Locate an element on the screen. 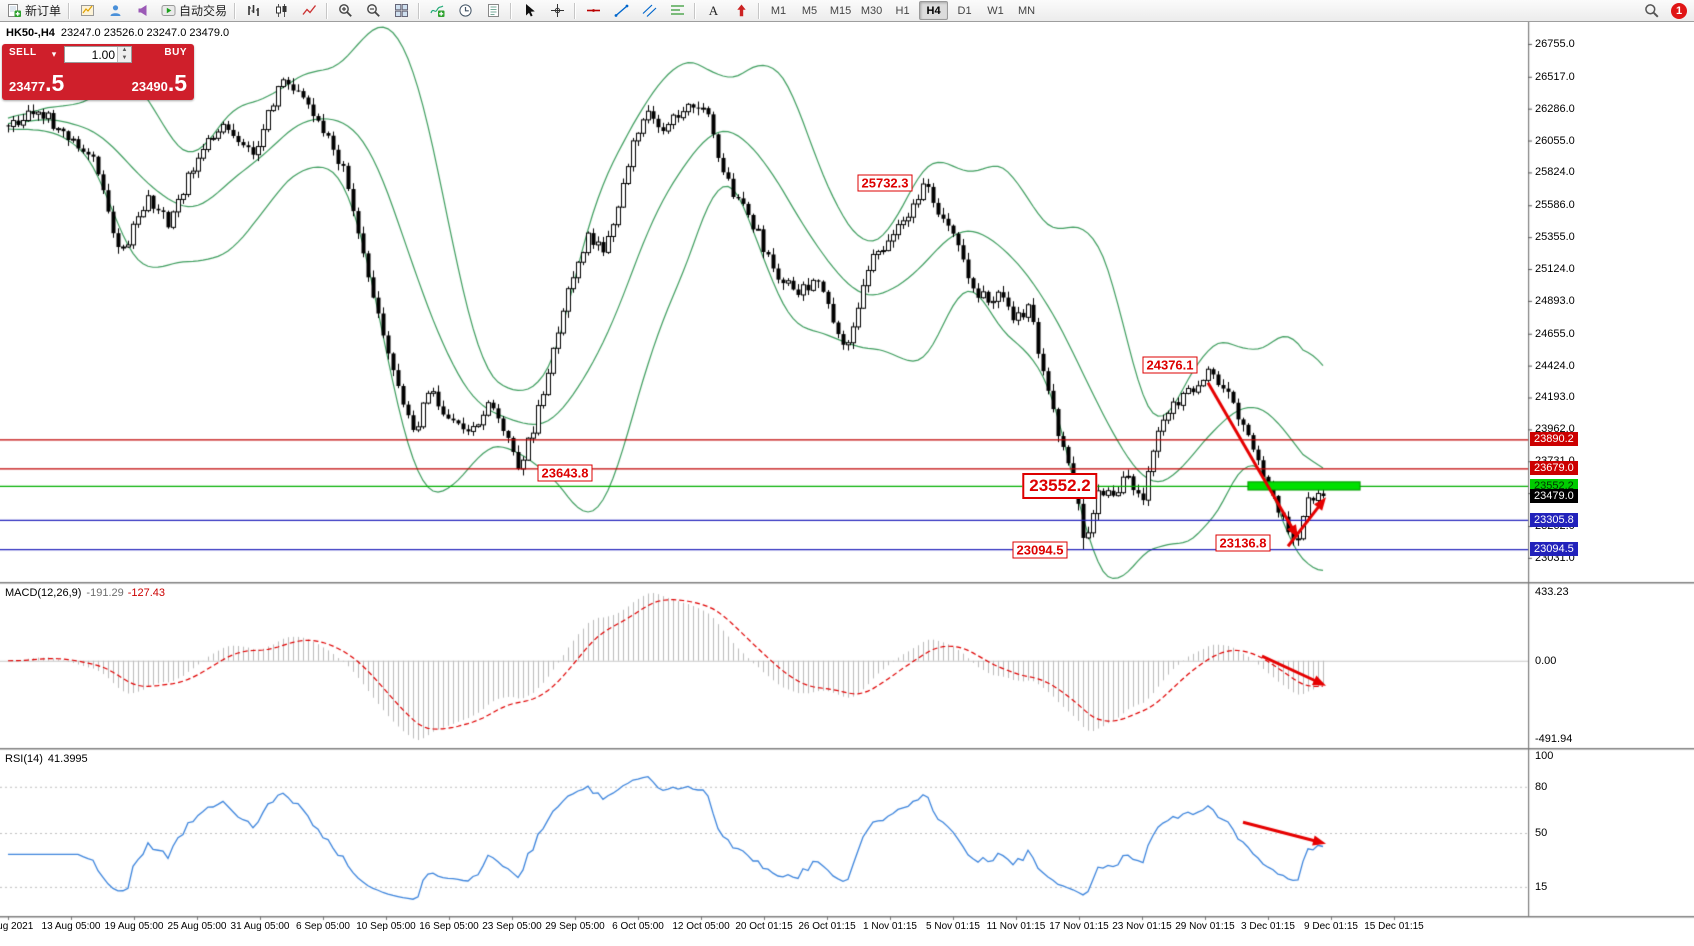 The height and width of the screenshot is (946, 1694). timeframe-h1-button: H1 is located at coordinates (902, 10).